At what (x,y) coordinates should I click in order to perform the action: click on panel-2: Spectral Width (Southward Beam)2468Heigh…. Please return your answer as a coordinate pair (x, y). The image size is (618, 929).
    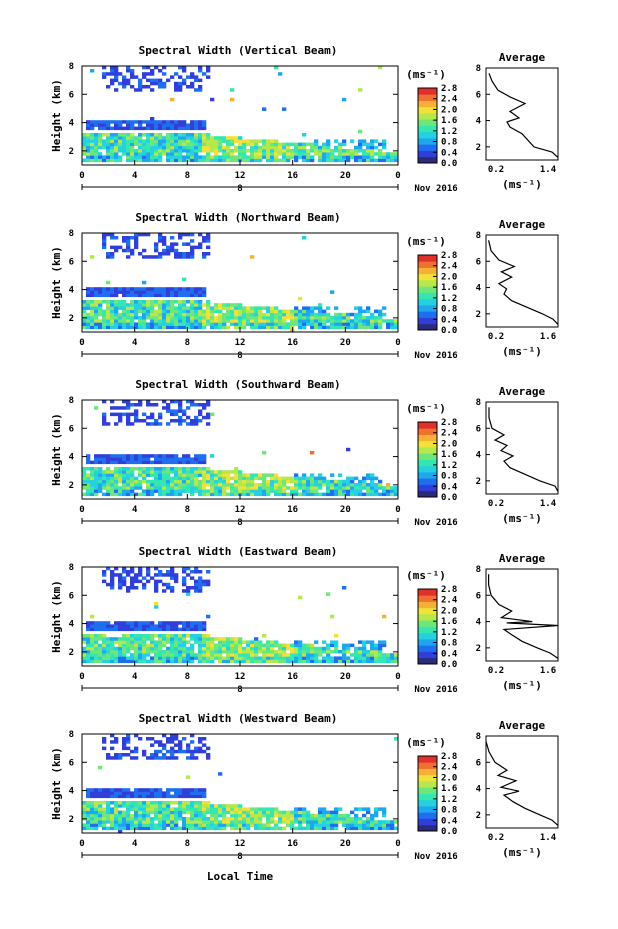
    Looking at the image, I should click on (304, 453).